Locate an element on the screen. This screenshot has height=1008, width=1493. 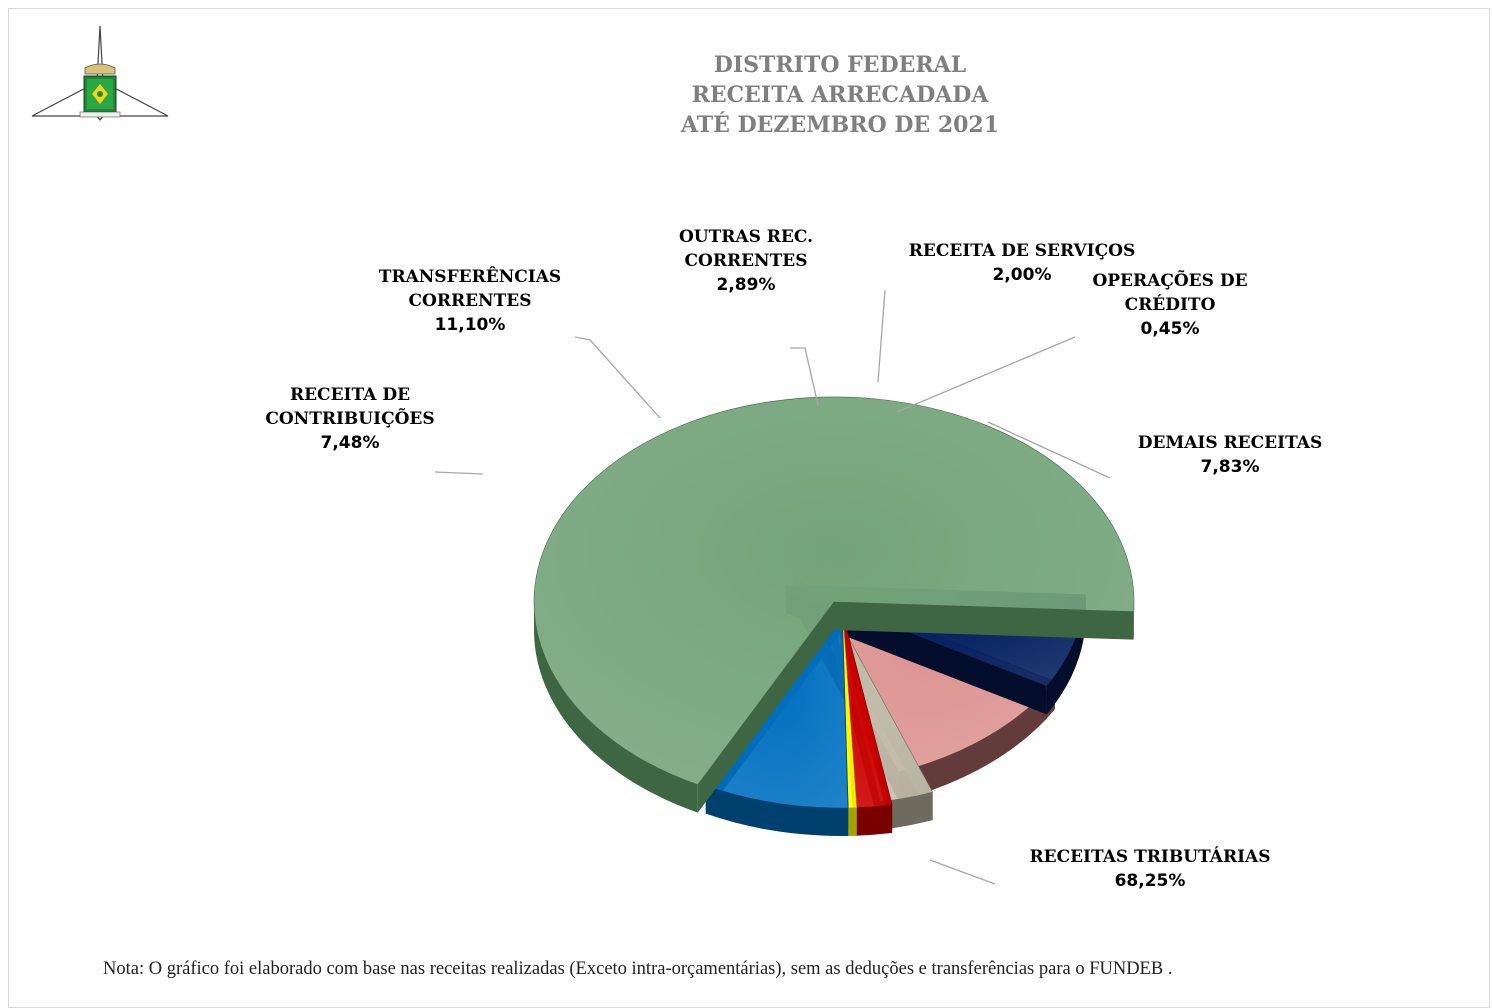
slice-value-label: 2,89% is located at coordinates (746, 285).